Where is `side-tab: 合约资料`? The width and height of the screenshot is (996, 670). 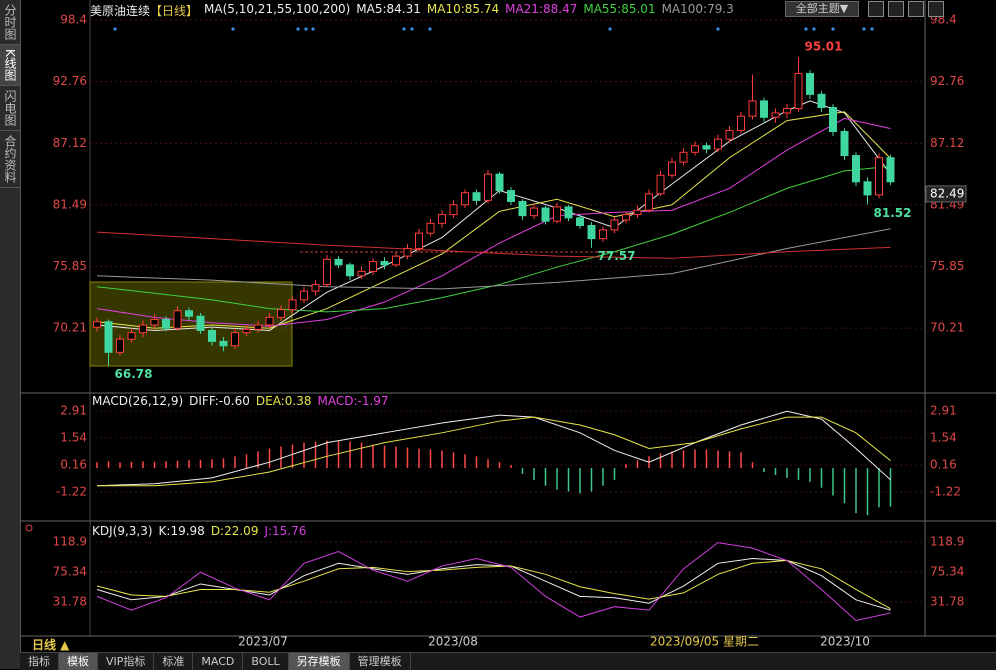
side-tab: 合约资料 is located at coordinates (10, 159).